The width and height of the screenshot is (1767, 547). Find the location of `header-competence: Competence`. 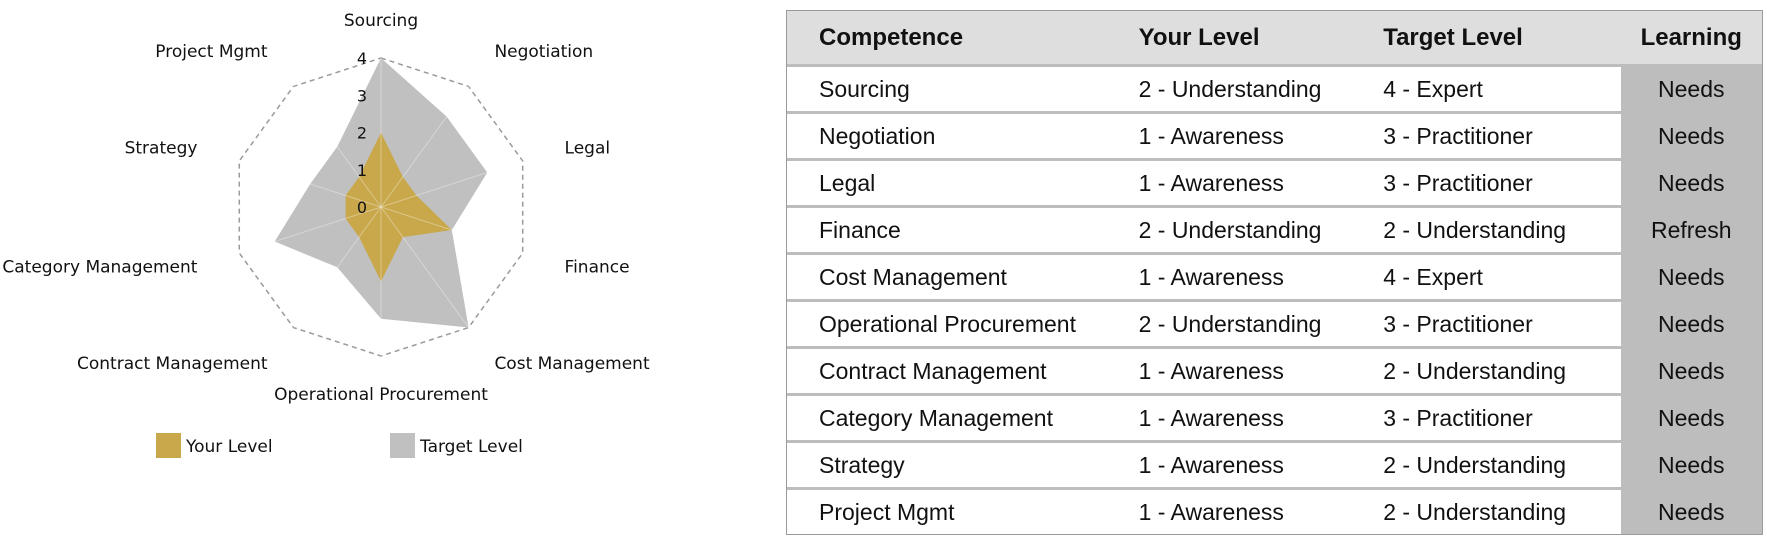

header-competence: Competence is located at coordinates (947, 37).